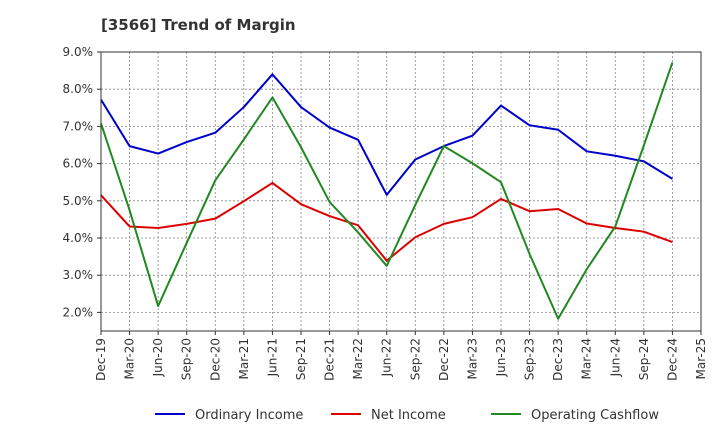 This screenshot has width=720, height=440. Describe the element at coordinates (387, 357) in the screenshot. I see `x-tick-label: Jun-22` at that location.